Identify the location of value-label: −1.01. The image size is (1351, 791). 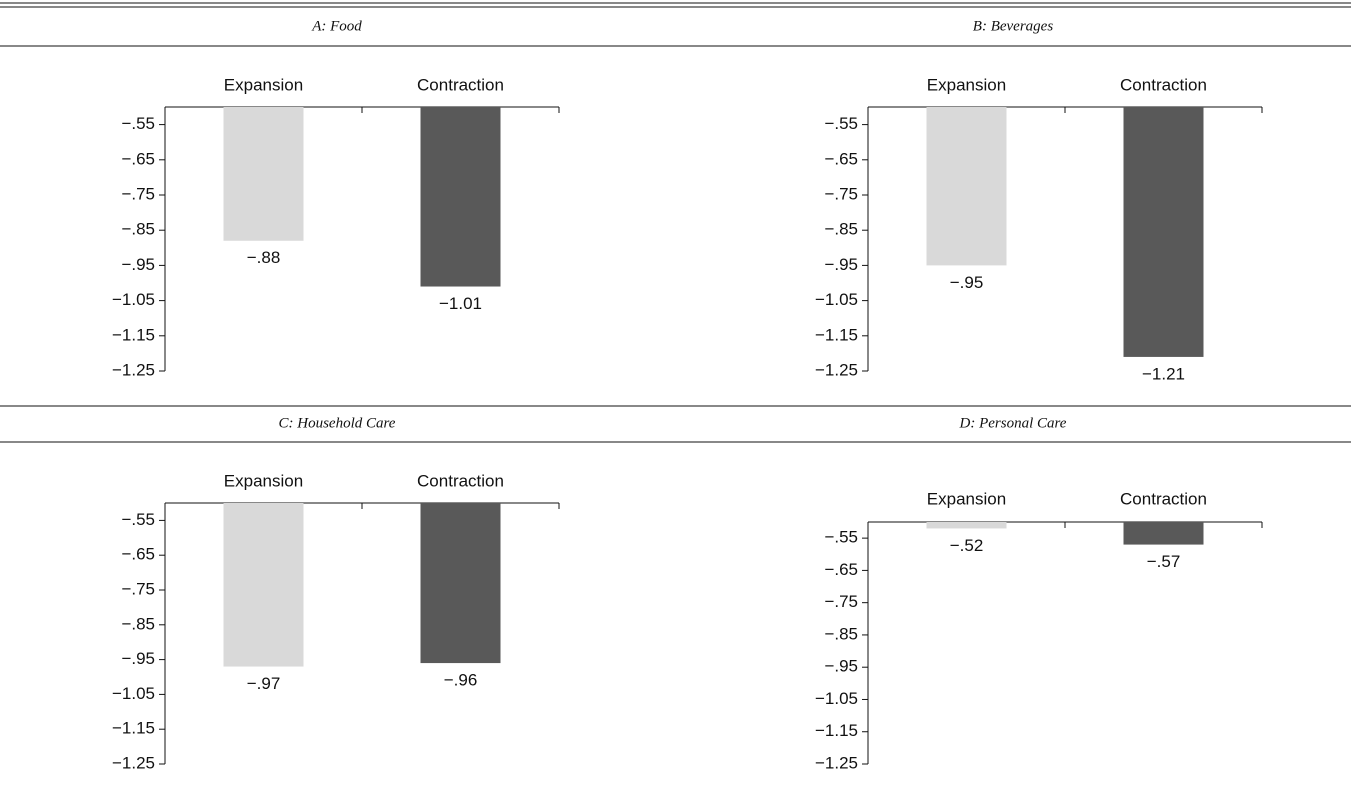
(460, 303).